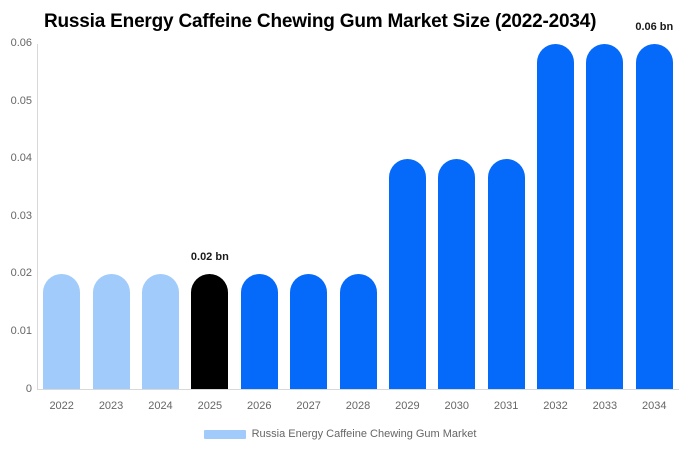 The image size is (680, 450). I want to click on legend-swatch, so click(224, 434).